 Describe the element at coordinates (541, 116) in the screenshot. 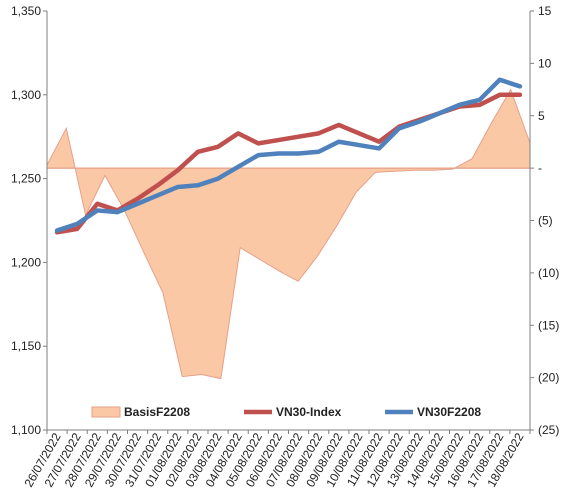

I see `right-tick-label: 5` at that location.